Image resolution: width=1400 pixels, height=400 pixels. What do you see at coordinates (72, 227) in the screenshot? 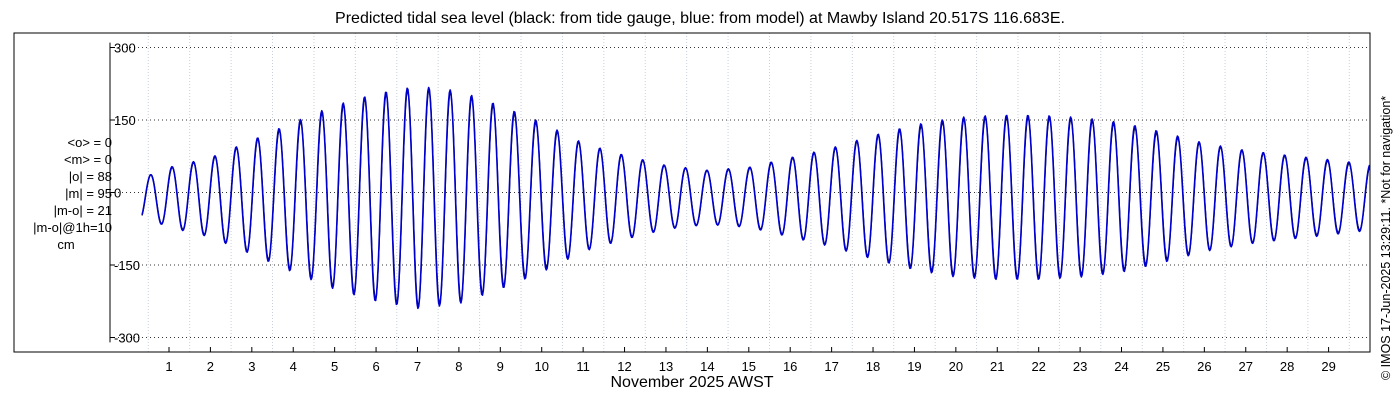
I see `stat-diff-1h: |m-o|@1h=10` at bounding box center [72, 227].